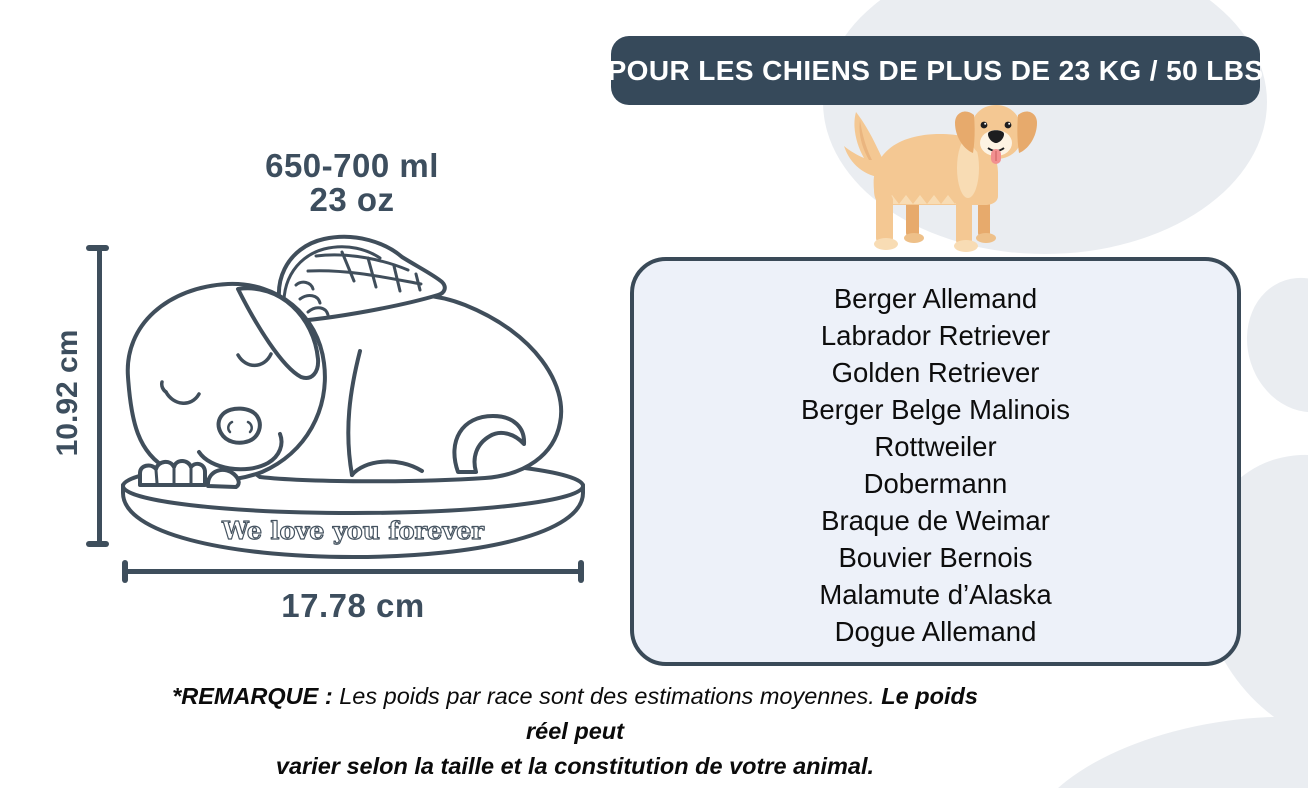  Describe the element at coordinates (935, 557) in the screenshot. I see `breed-item: Bouvier Bernois` at that location.